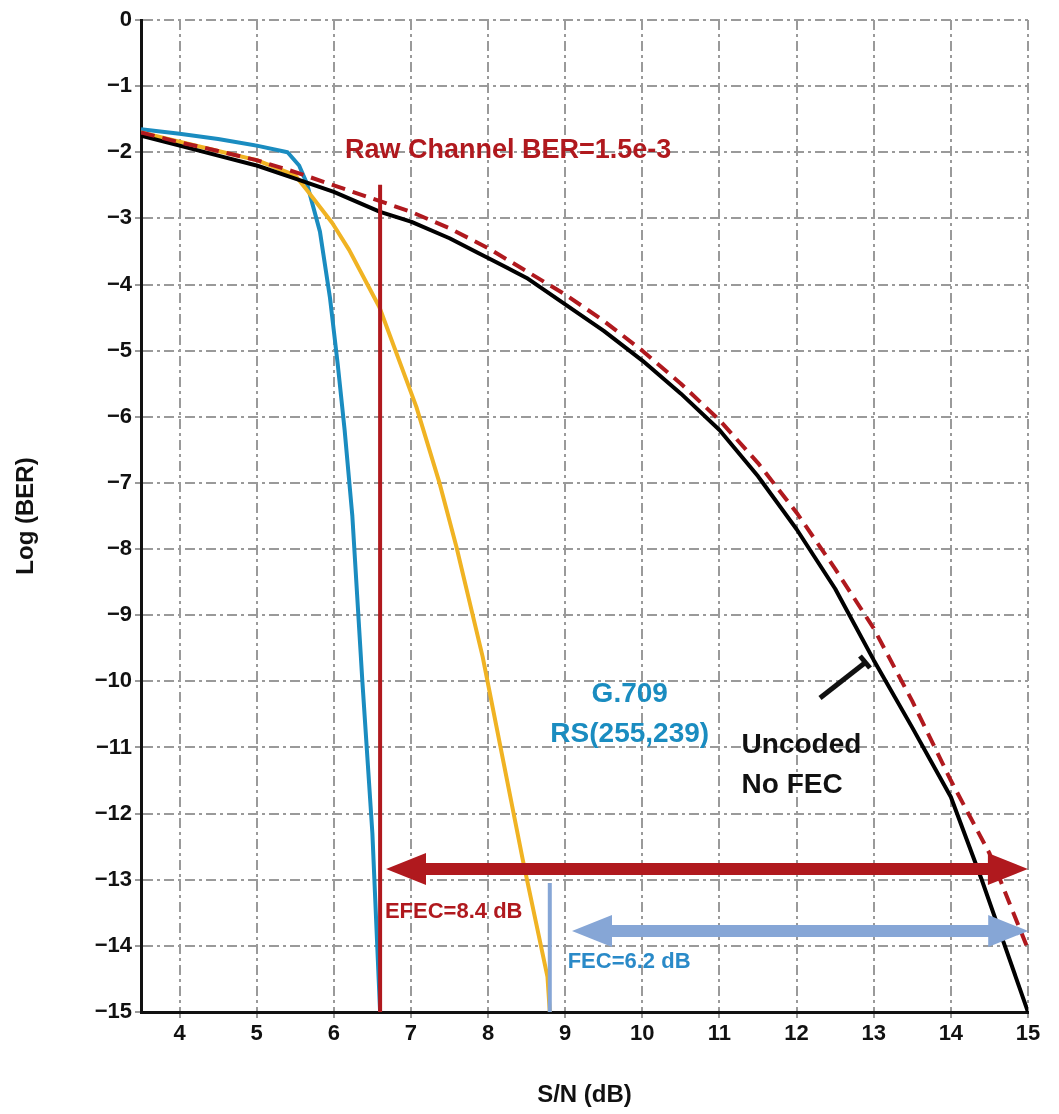 The image size is (1059, 1114). I want to click on y-tick-label: −13, so click(113, 878).